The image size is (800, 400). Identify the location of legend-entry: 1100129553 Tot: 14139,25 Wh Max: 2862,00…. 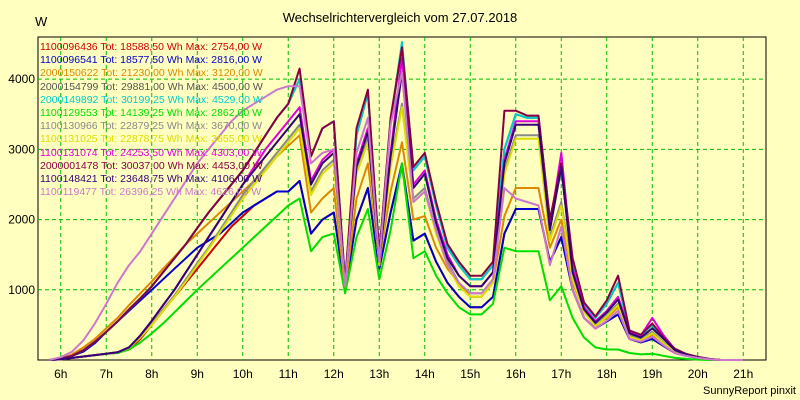
(151, 113).